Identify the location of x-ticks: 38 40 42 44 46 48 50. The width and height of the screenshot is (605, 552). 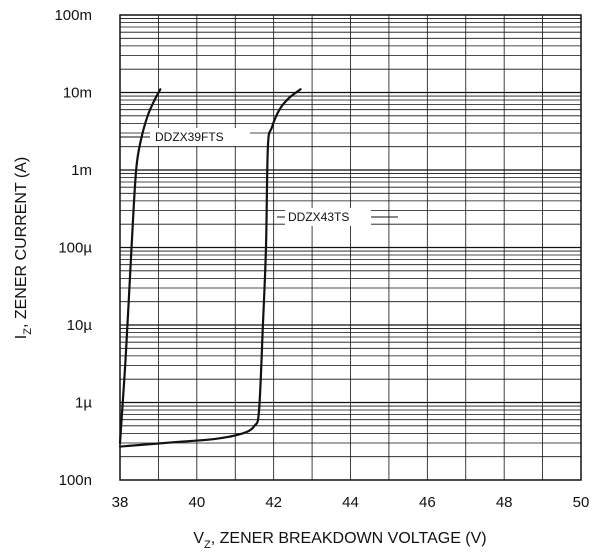
(351, 502).